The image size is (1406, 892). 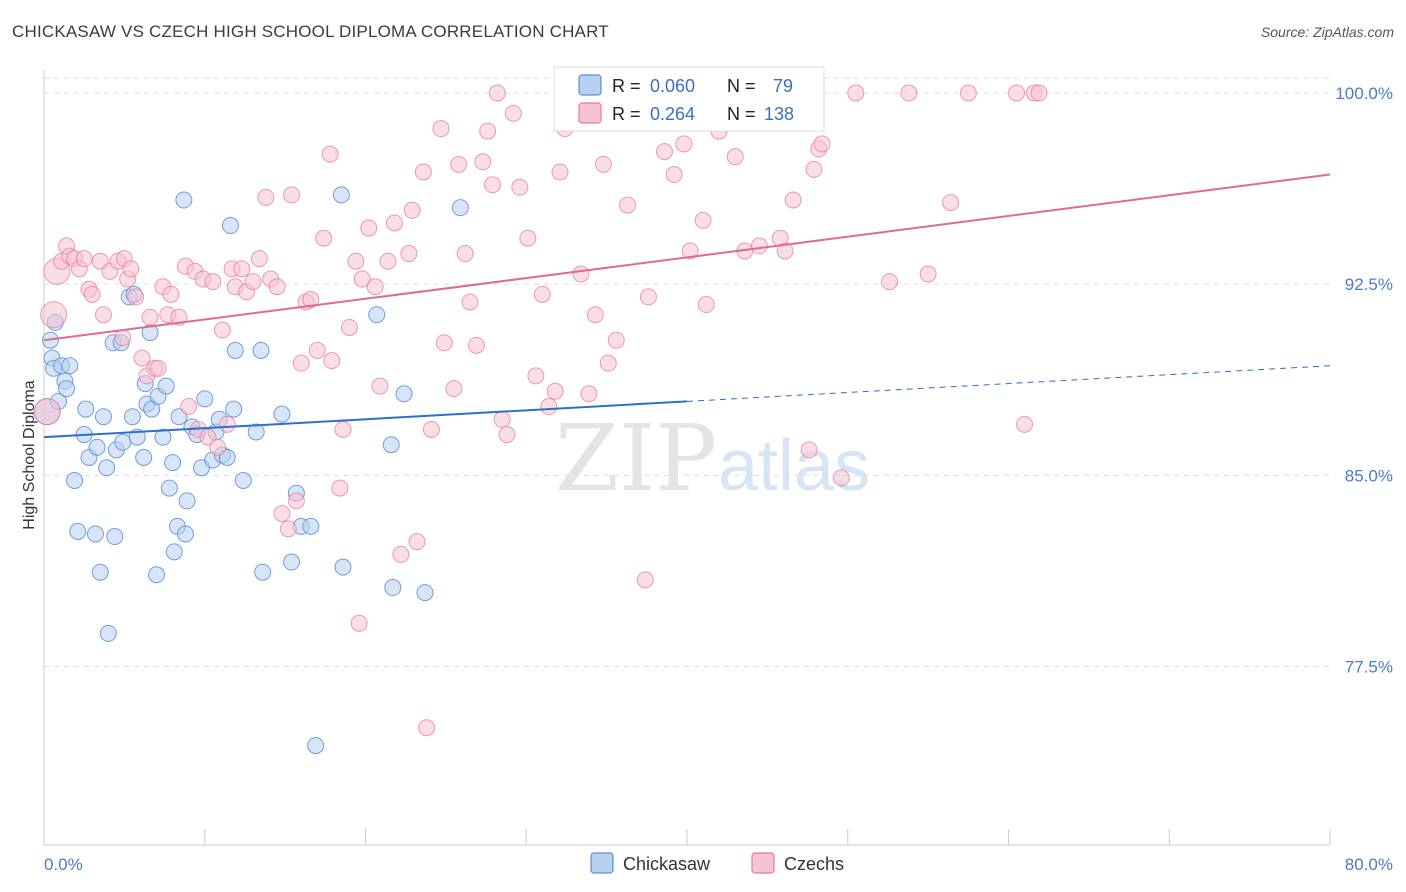 I want to click on x-tick-label-max: 80.0%, so click(x=1369, y=864).